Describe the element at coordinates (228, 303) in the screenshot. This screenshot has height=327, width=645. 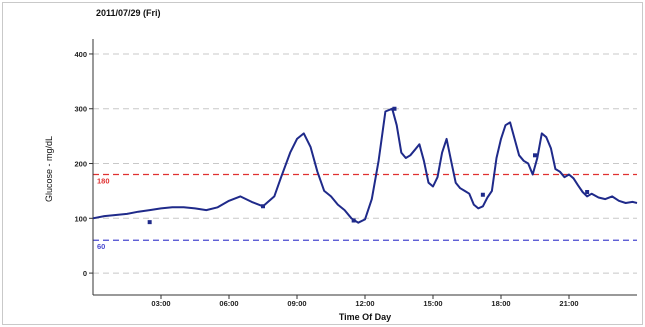
I see `x-tick-label: 06:00` at that location.